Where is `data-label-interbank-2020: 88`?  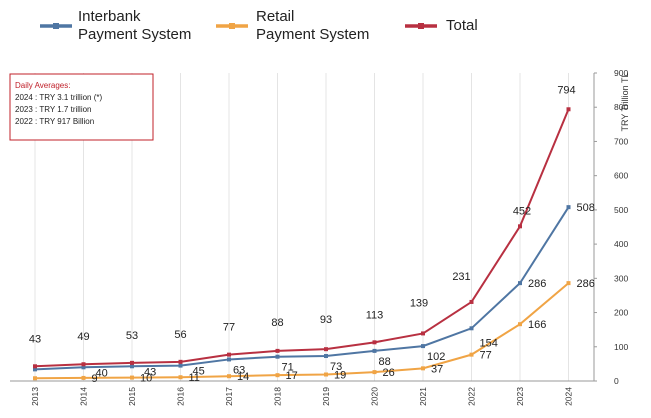
data-label-interbank-2020: 88 is located at coordinates (385, 362).